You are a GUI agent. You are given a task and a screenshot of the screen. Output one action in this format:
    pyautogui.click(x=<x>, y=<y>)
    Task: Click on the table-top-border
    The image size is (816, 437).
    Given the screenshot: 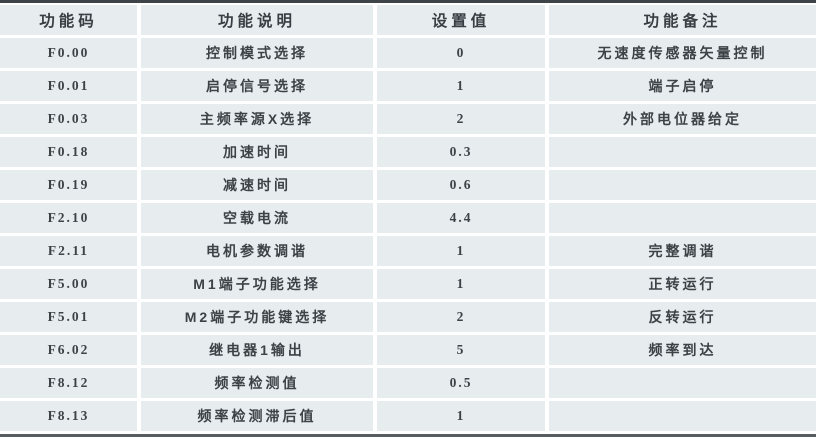 What is the action you would take?
    pyautogui.click(x=408, y=1)
    